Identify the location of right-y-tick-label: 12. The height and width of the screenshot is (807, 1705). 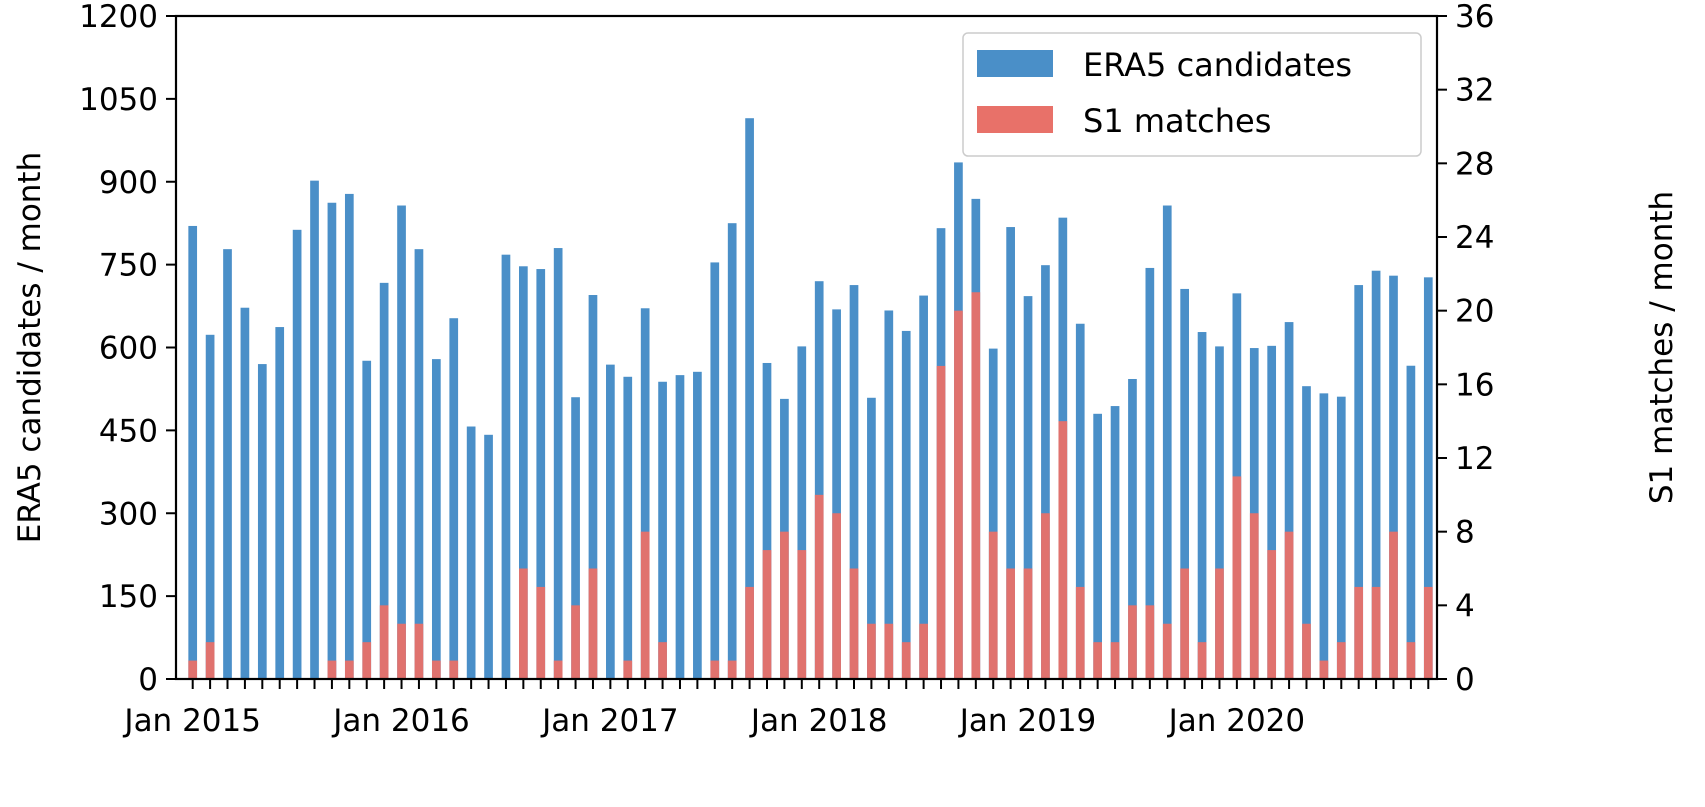
(1474, 459).